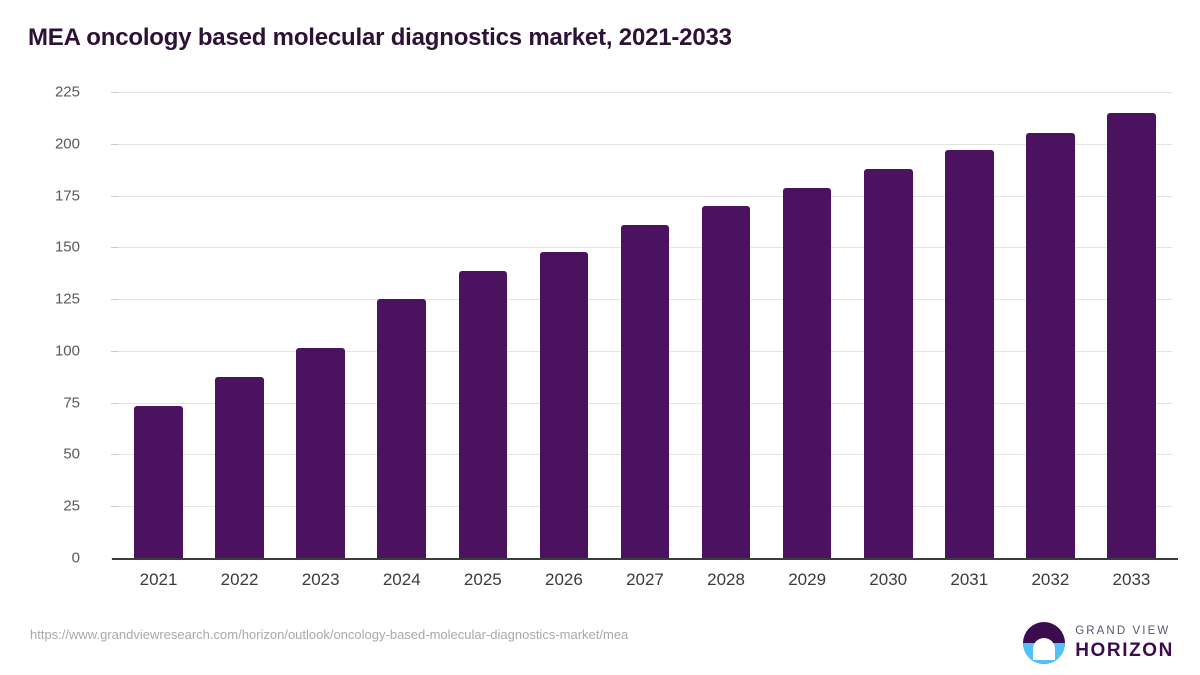 This screenshot has height=675, width=1200. I want to click on bar-2033, so click(1131, 335).